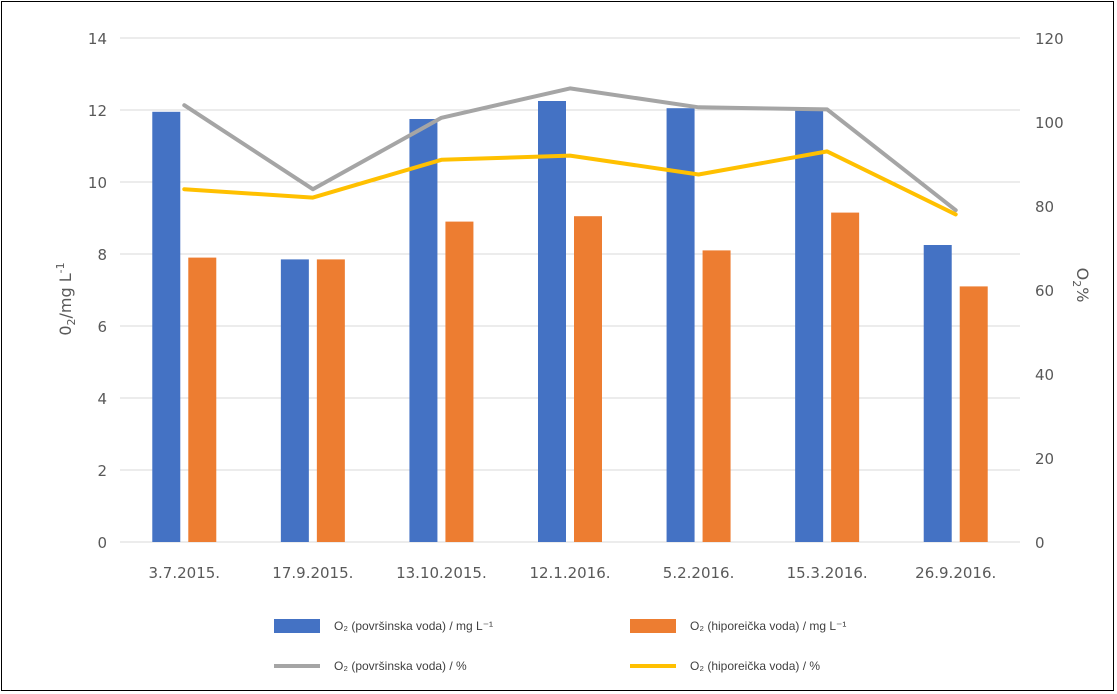 The image size is (1117, 694). I want to click on right-tick-label: 120, so click(1049, 39).